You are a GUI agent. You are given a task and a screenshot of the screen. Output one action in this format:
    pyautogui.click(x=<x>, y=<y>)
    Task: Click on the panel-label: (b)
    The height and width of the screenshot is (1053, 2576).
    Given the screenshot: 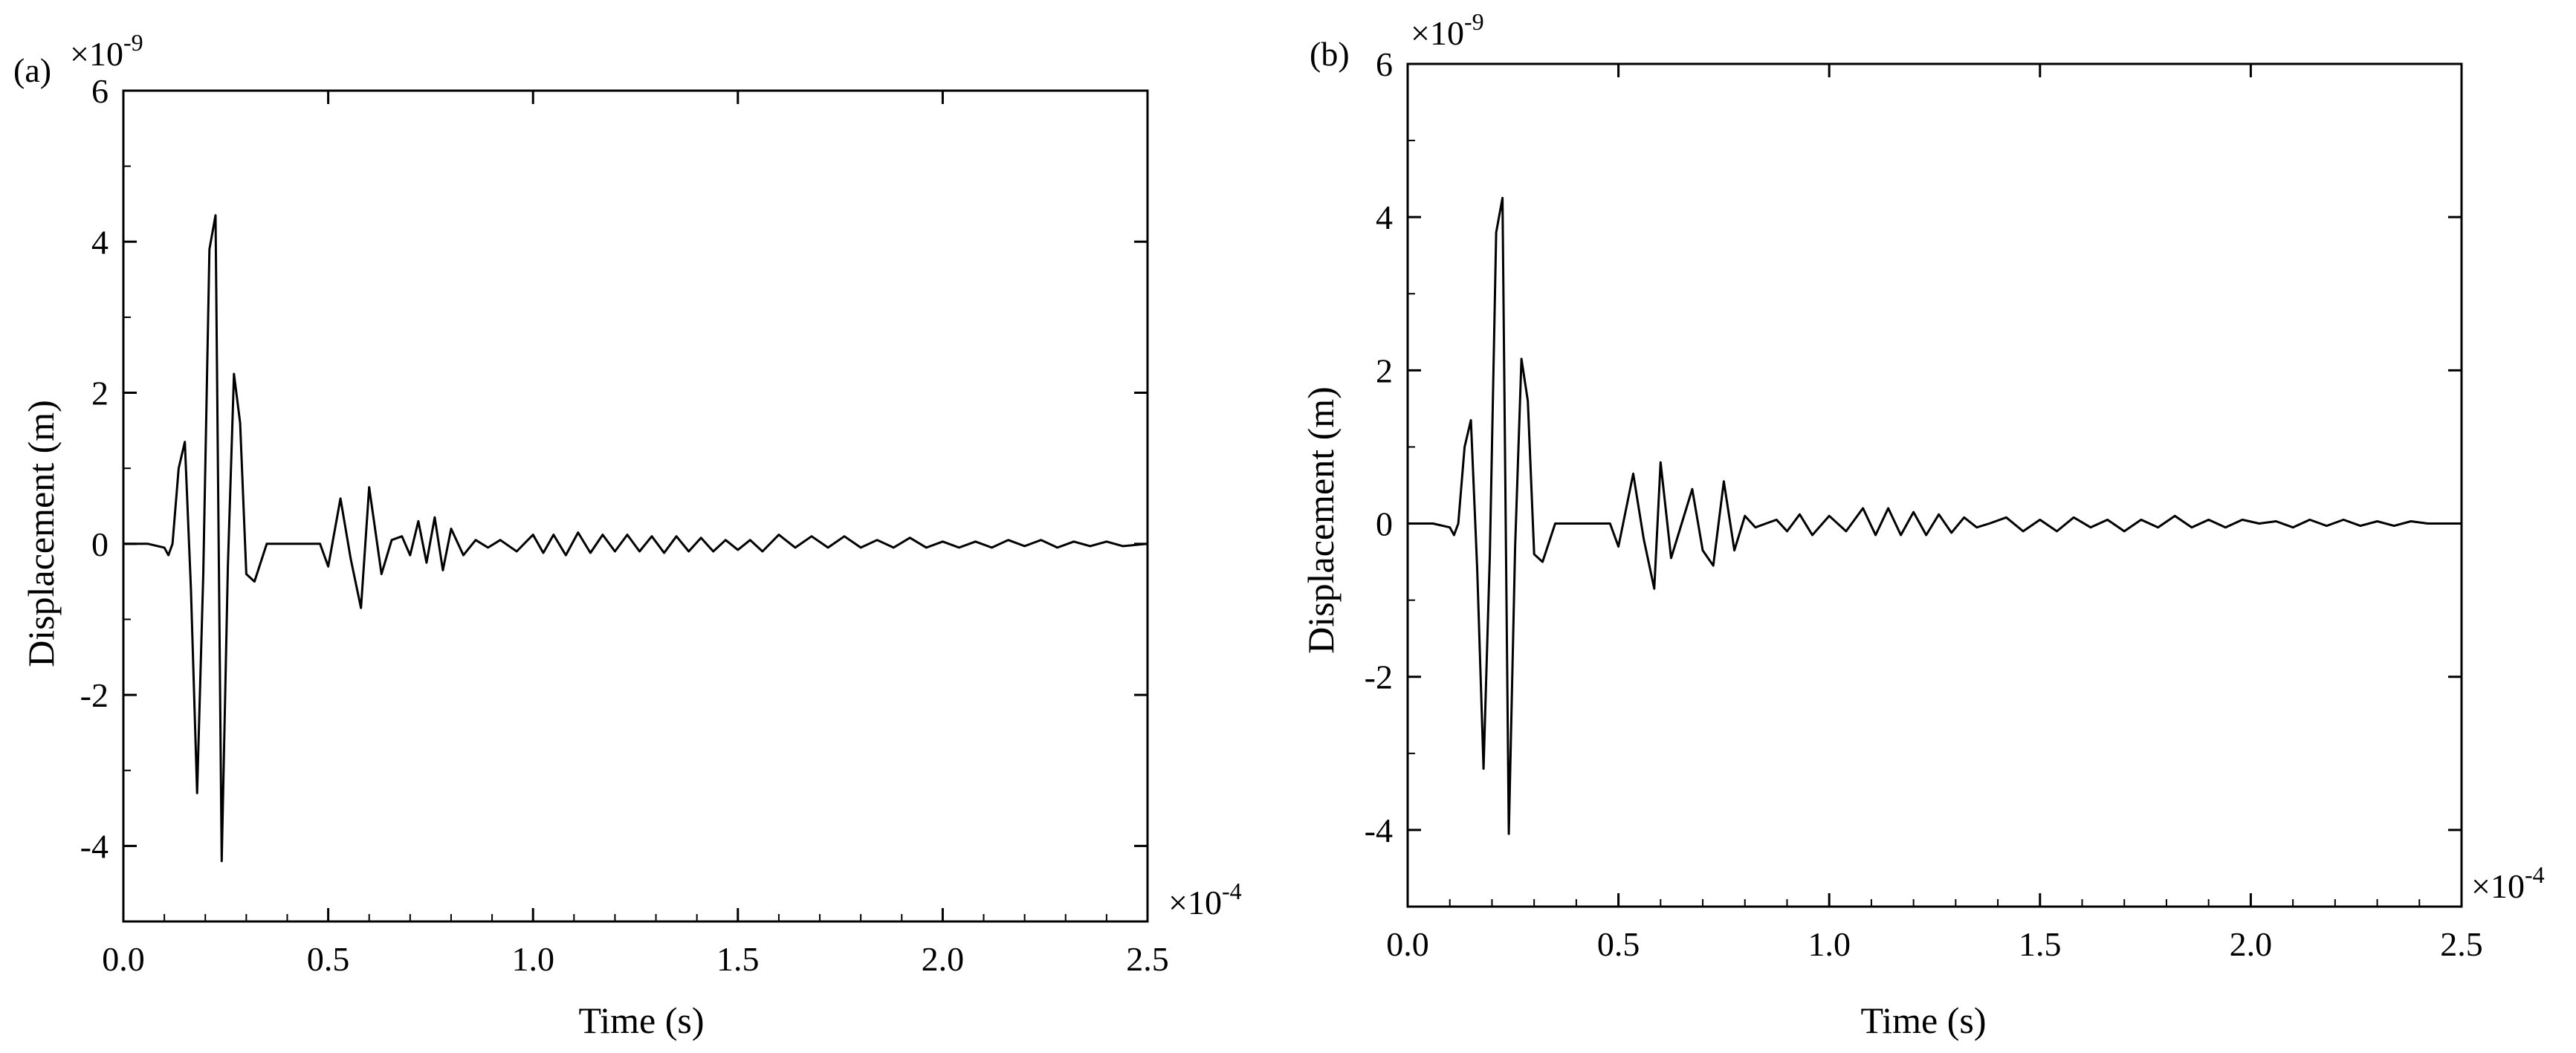 What is the action you would take?
    pyautogui.click(x=1330, y=54)
    